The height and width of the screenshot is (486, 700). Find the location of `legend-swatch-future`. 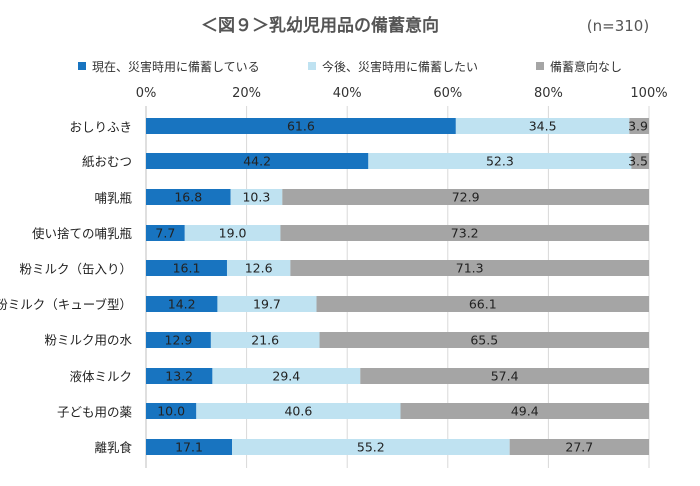

legend-swatch-future is located at coordinates (312, 66).